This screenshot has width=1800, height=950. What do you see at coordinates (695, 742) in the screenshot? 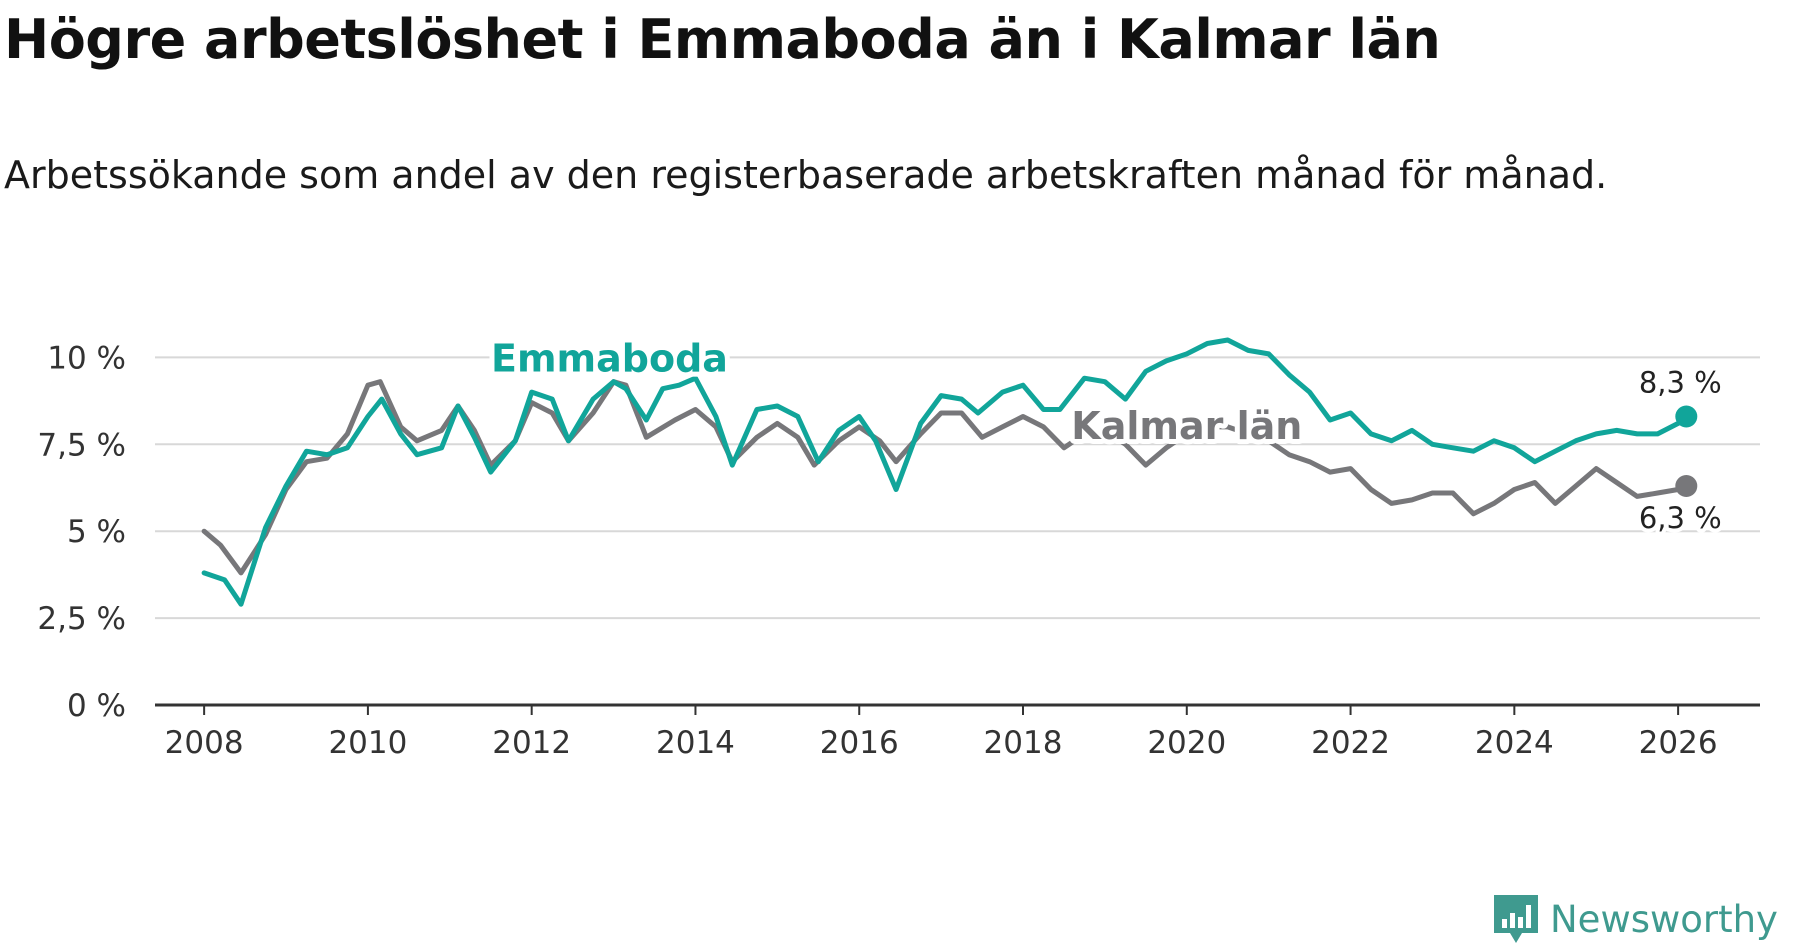
I see `x-tick-label: 2014` at bounding box center [695, 742].